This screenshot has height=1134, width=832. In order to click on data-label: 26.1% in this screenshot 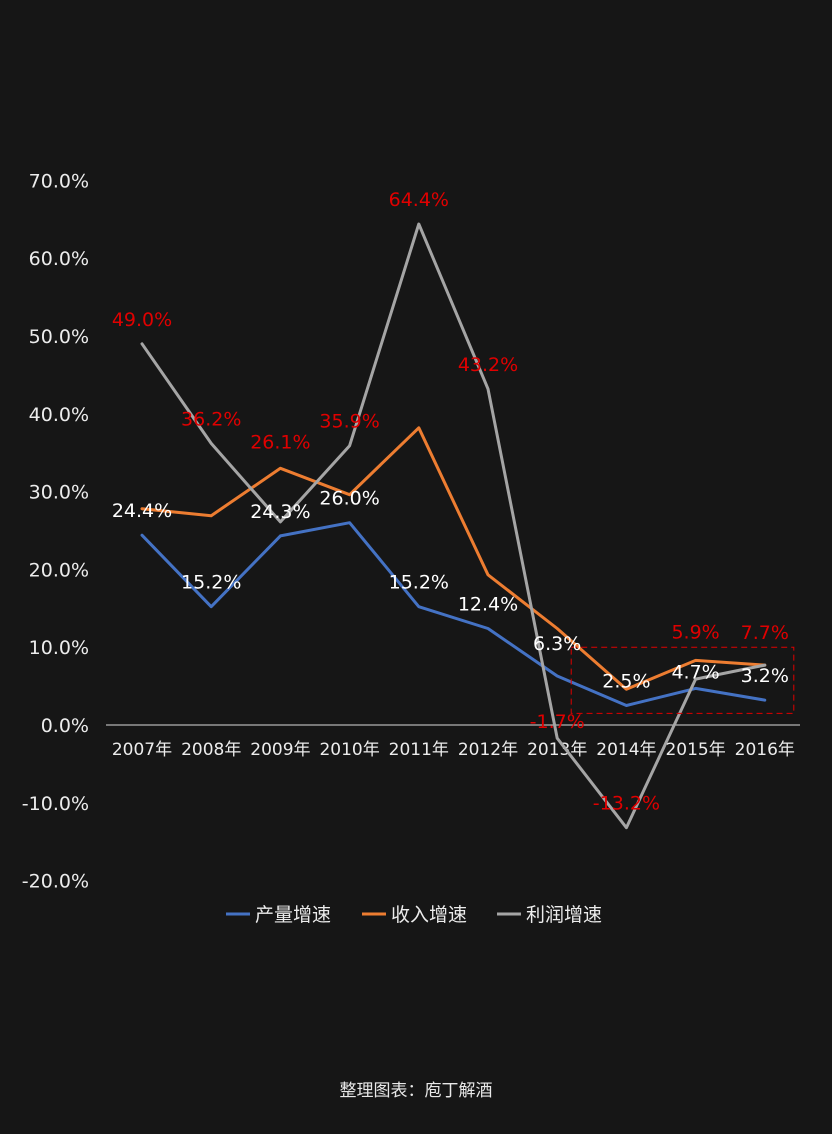, I will do `click(280, 442)`.